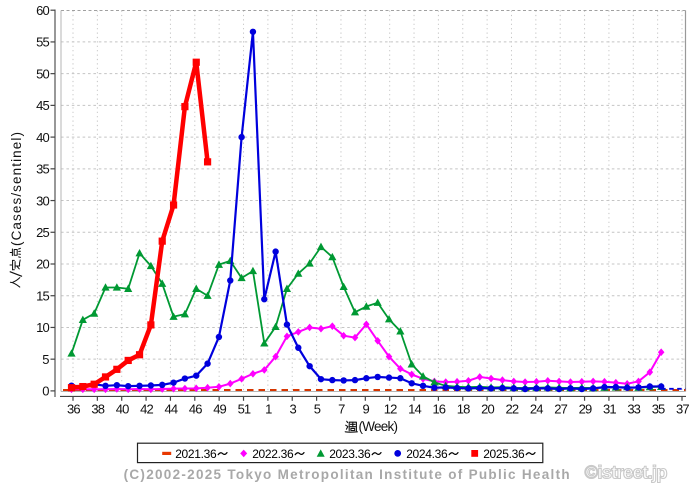 This screenshot has width=700, height=491. I want to click on svg-text: 2025.36, so click(504, 454).